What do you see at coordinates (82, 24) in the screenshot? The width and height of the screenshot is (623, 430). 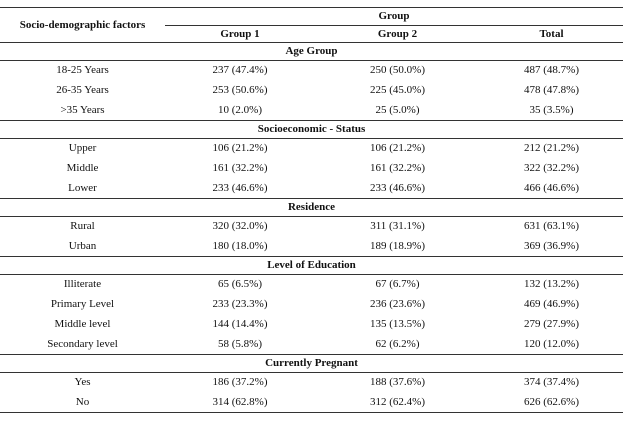 I see `header-factor: Socio-demographic factors` at bounding box center [82, 24].